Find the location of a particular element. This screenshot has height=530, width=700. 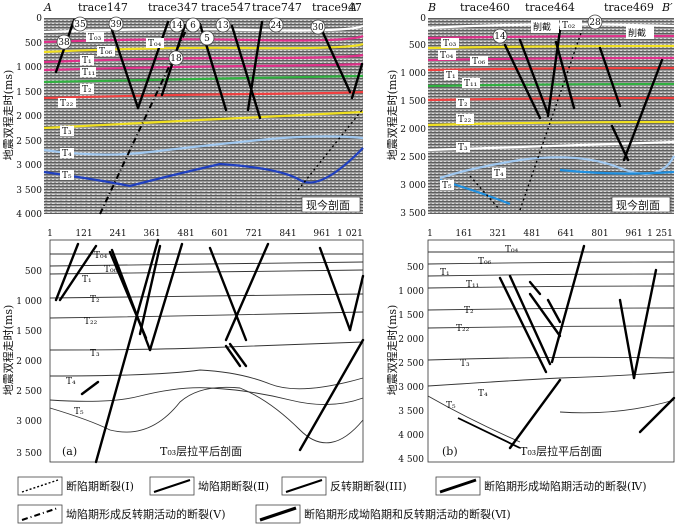

horizon-labels-right: T₀₃ T₀₂ T₀₄ T₀₆ T₁ T₁₁ T₂ T₂₂ T₃ T₄ T₅ is located at coordinates (510, 105).